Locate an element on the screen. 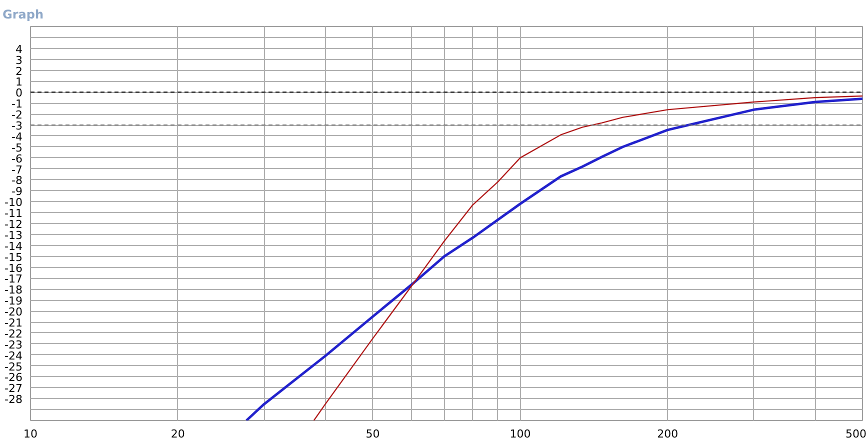 This screenshot has height=444, width=866. y-tick-label: -11 is located at coordinates (13, 213).